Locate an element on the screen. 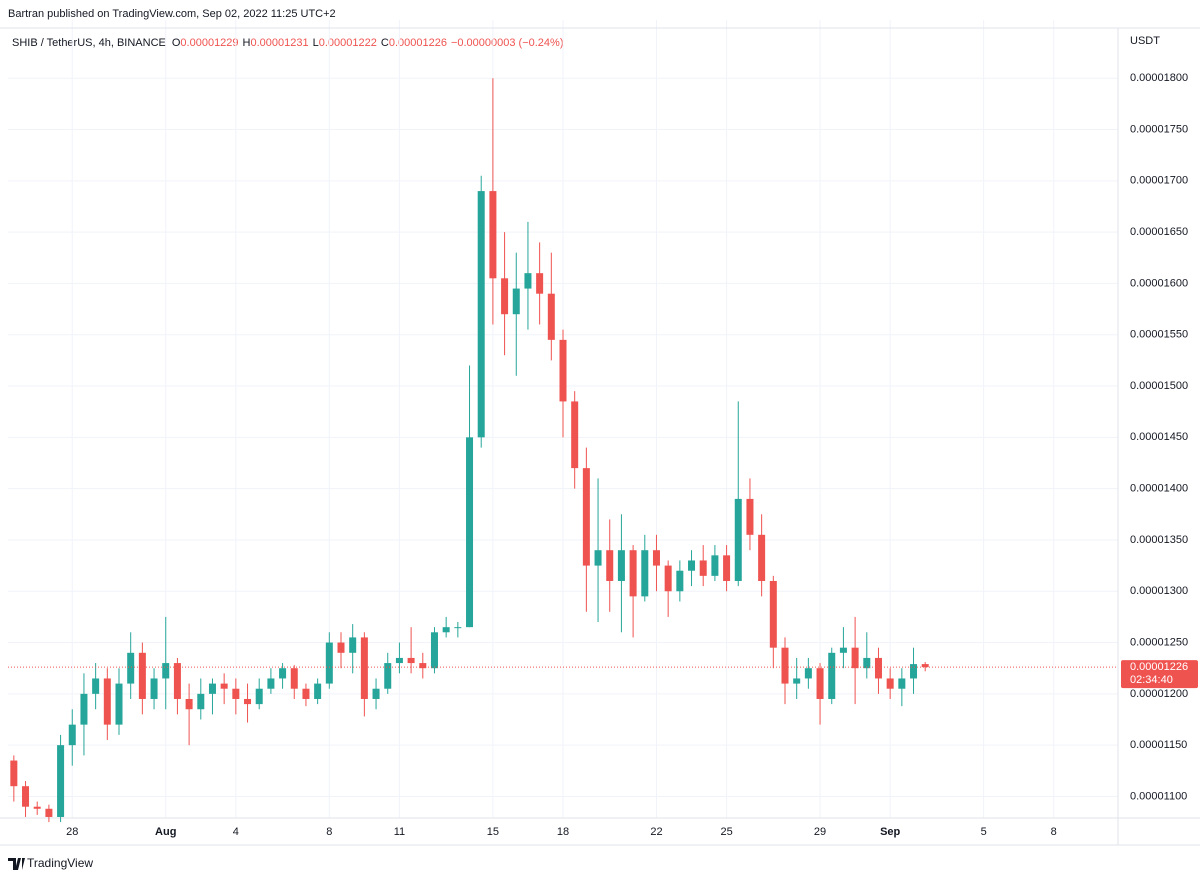 The height and width of the screenshot is (881, 1200). y-tick-label: 0.00001550 is located at coordinates (1159, 335).